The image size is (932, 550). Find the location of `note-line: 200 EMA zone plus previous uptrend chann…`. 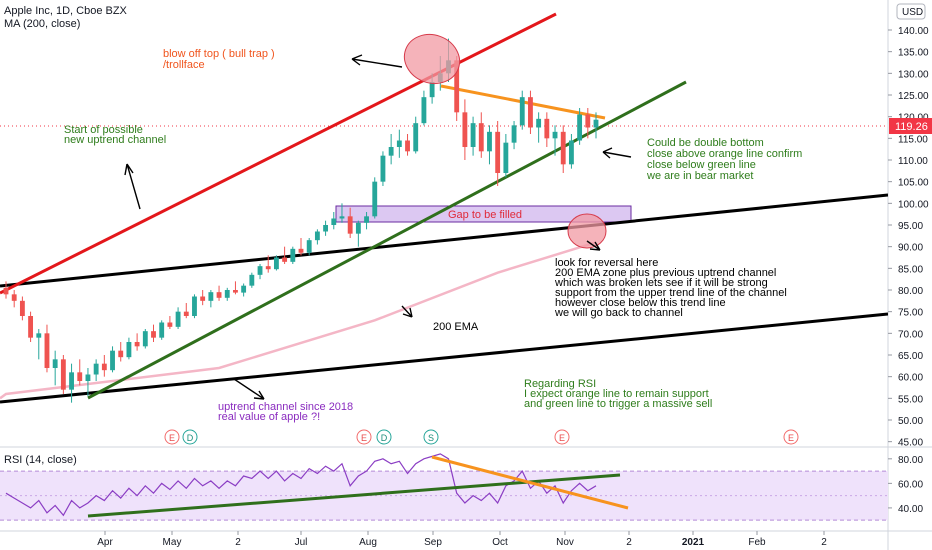

note-line: 200 EMA zone plus previous uptrend chann… is located at coordinates (665, 273).